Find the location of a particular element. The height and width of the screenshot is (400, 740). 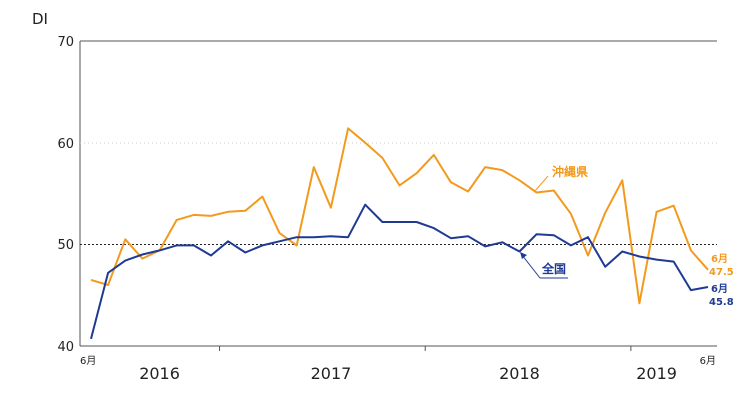

national-callout-leader is located at coordinates (531, 266).